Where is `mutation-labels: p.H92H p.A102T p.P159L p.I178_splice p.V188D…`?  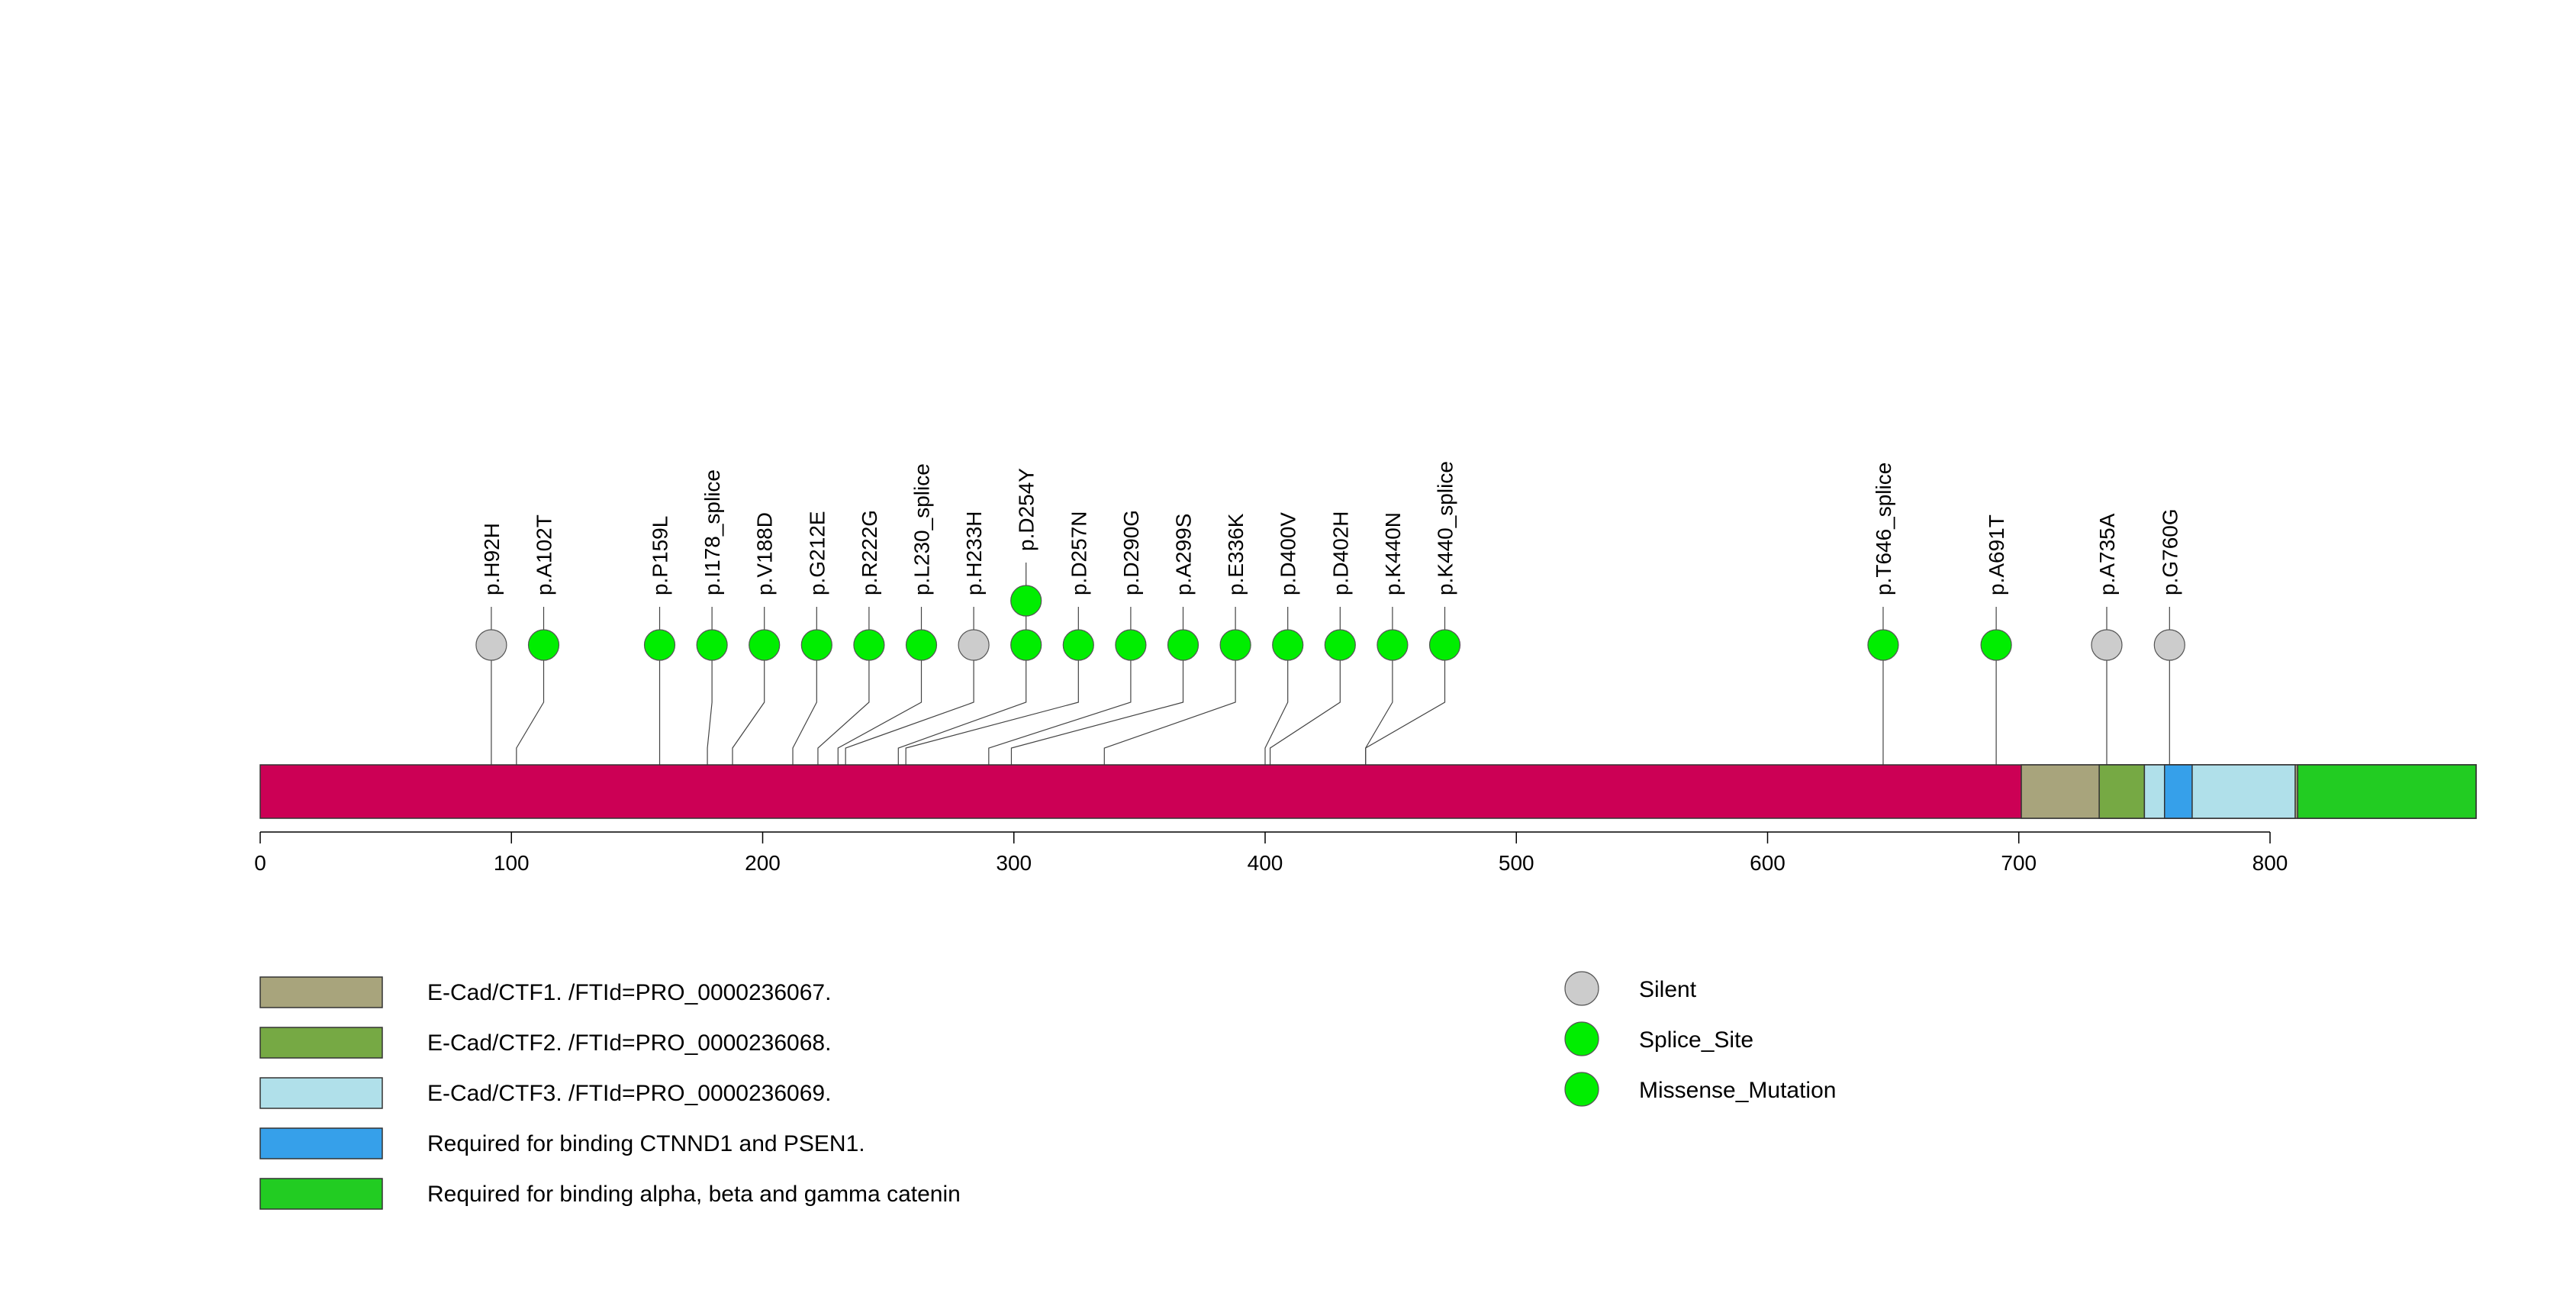 mutation-labels: p.H92H p.A102T p.P159L p.I178_splice p.V188D… is located at coordinates (1331, 528).